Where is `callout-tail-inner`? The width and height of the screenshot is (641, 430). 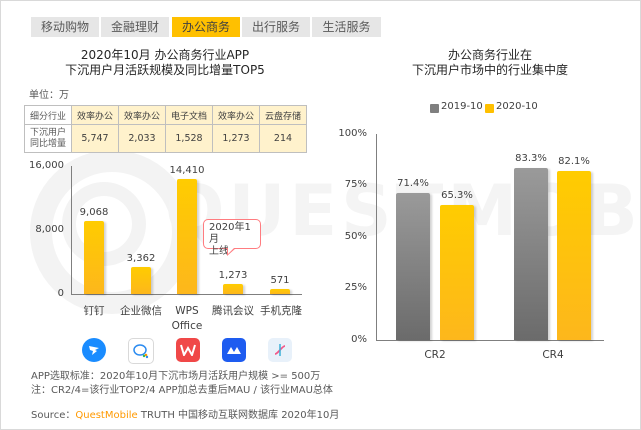
callout-tail-inner is located at coordinates (231, 250).